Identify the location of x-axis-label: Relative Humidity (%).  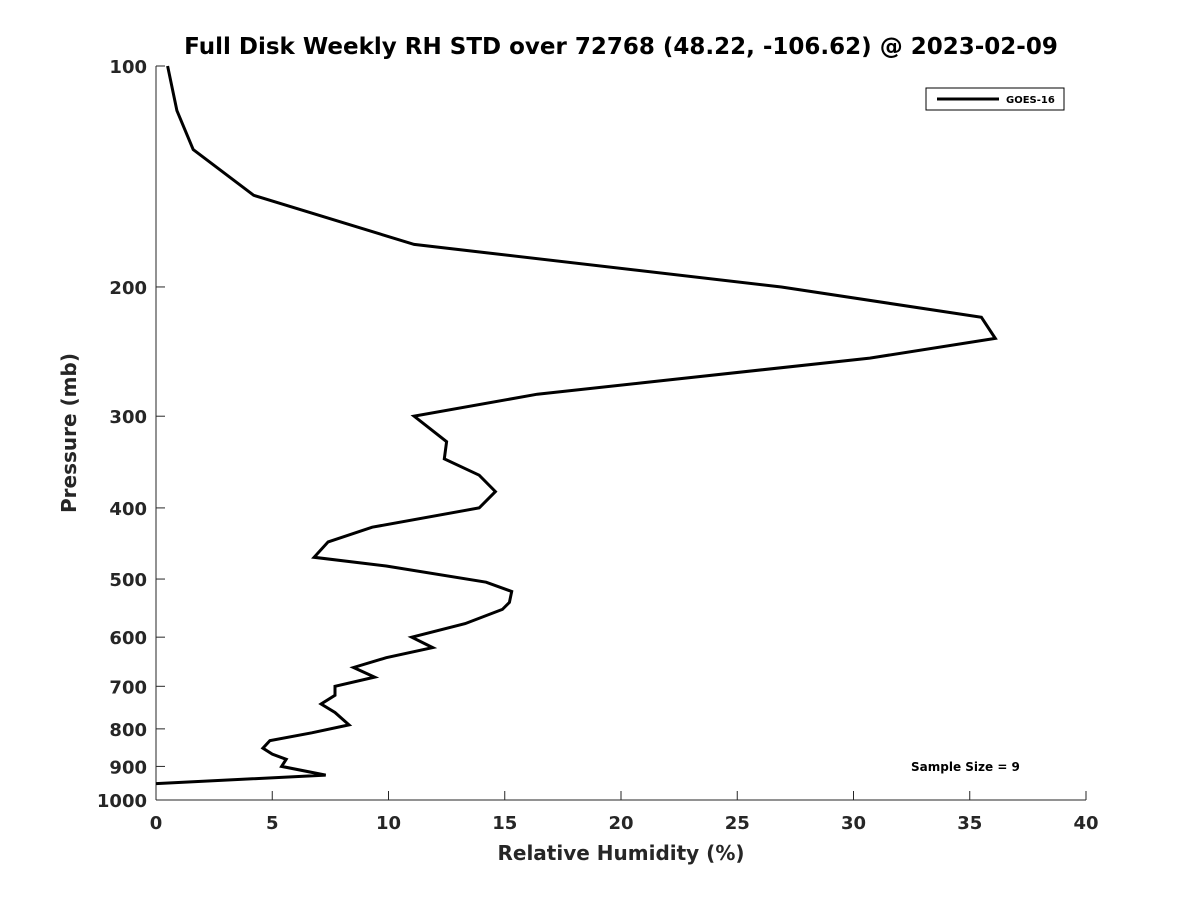
(620, 853).